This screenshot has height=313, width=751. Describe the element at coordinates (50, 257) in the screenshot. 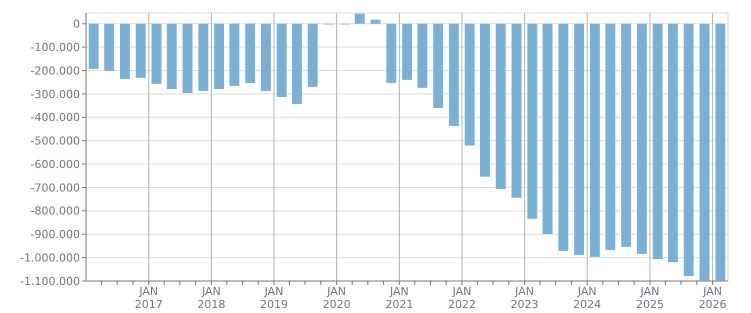

I see `y-tick-label: -1.000.000` at that location.